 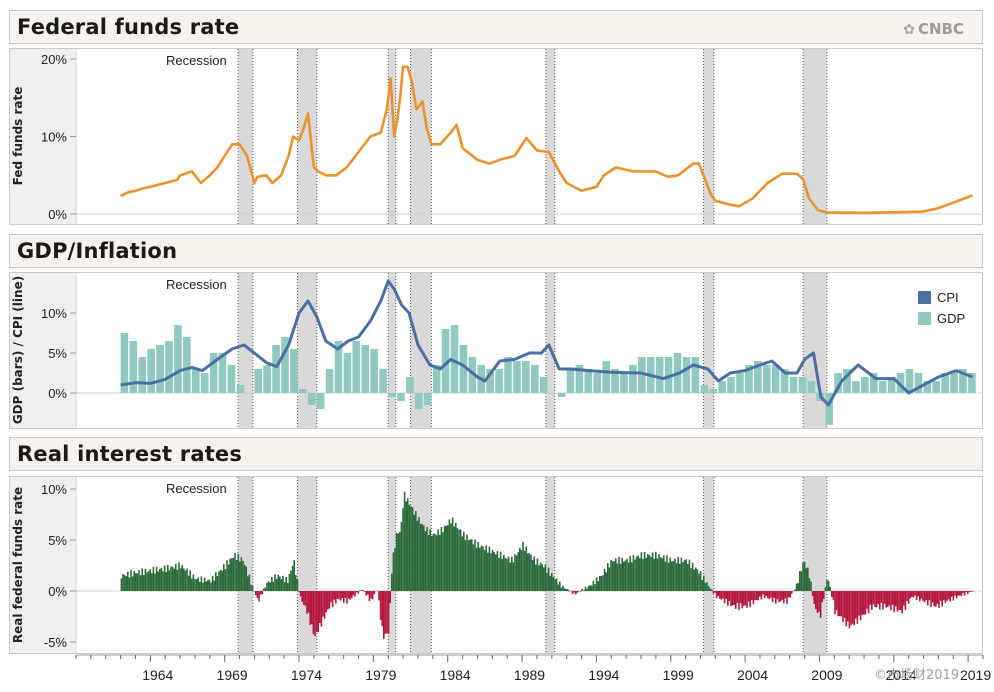 I want to click on legend-swatch, so click(x=924, y=297).